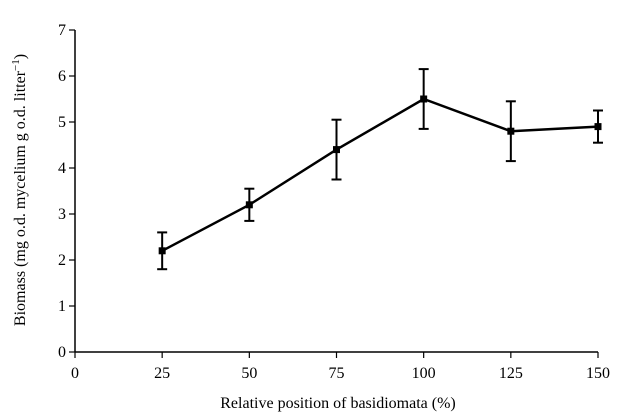 The height and width of the screenshot is (418, 617). I want to click on x-tick-label-150: 150, so click(598, 373).